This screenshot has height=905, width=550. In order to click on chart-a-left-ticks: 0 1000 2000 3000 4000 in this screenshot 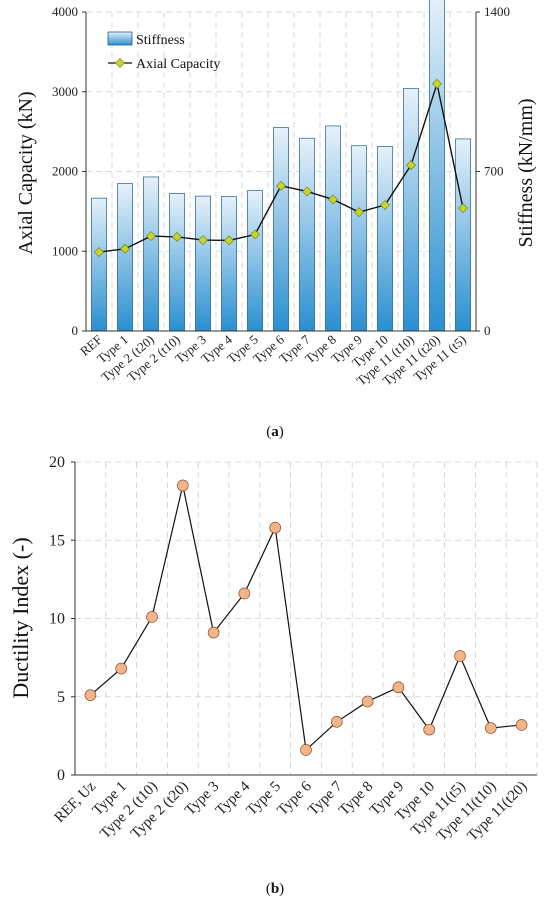, I will do `click(69, 171)`.